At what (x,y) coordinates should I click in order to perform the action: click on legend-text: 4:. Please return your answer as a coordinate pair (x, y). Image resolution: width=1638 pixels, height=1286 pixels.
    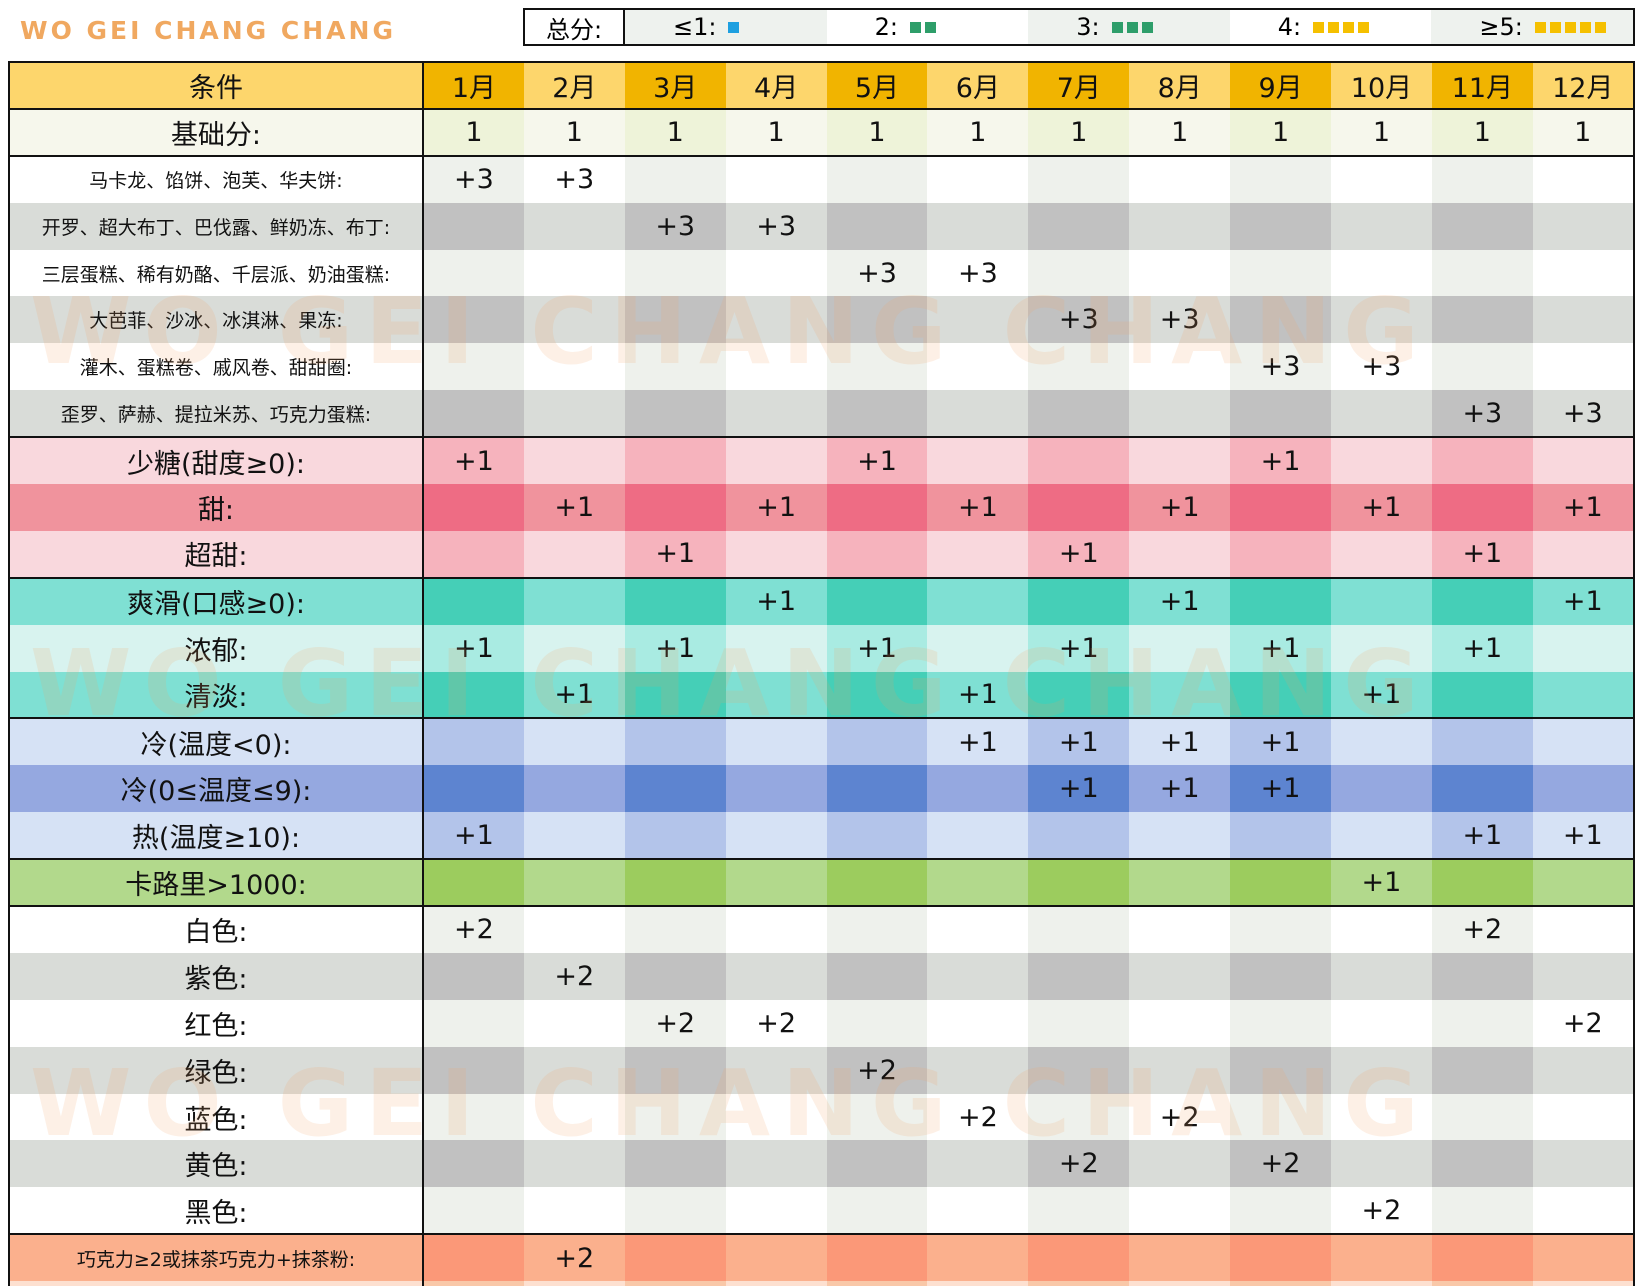
    Looking at the image, I should click on (1289, 27).